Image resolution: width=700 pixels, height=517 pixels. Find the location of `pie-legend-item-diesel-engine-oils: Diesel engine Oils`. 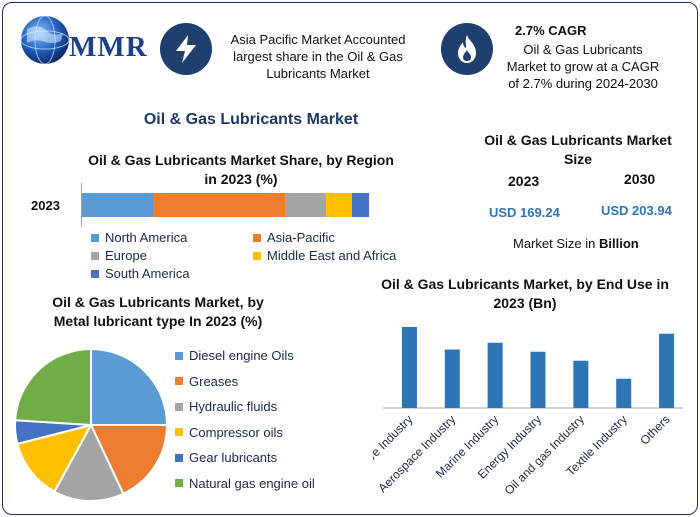

pie-legend-item-diesel-engine-oils: Diesel engine Oils is located at coordinates (234, 355).